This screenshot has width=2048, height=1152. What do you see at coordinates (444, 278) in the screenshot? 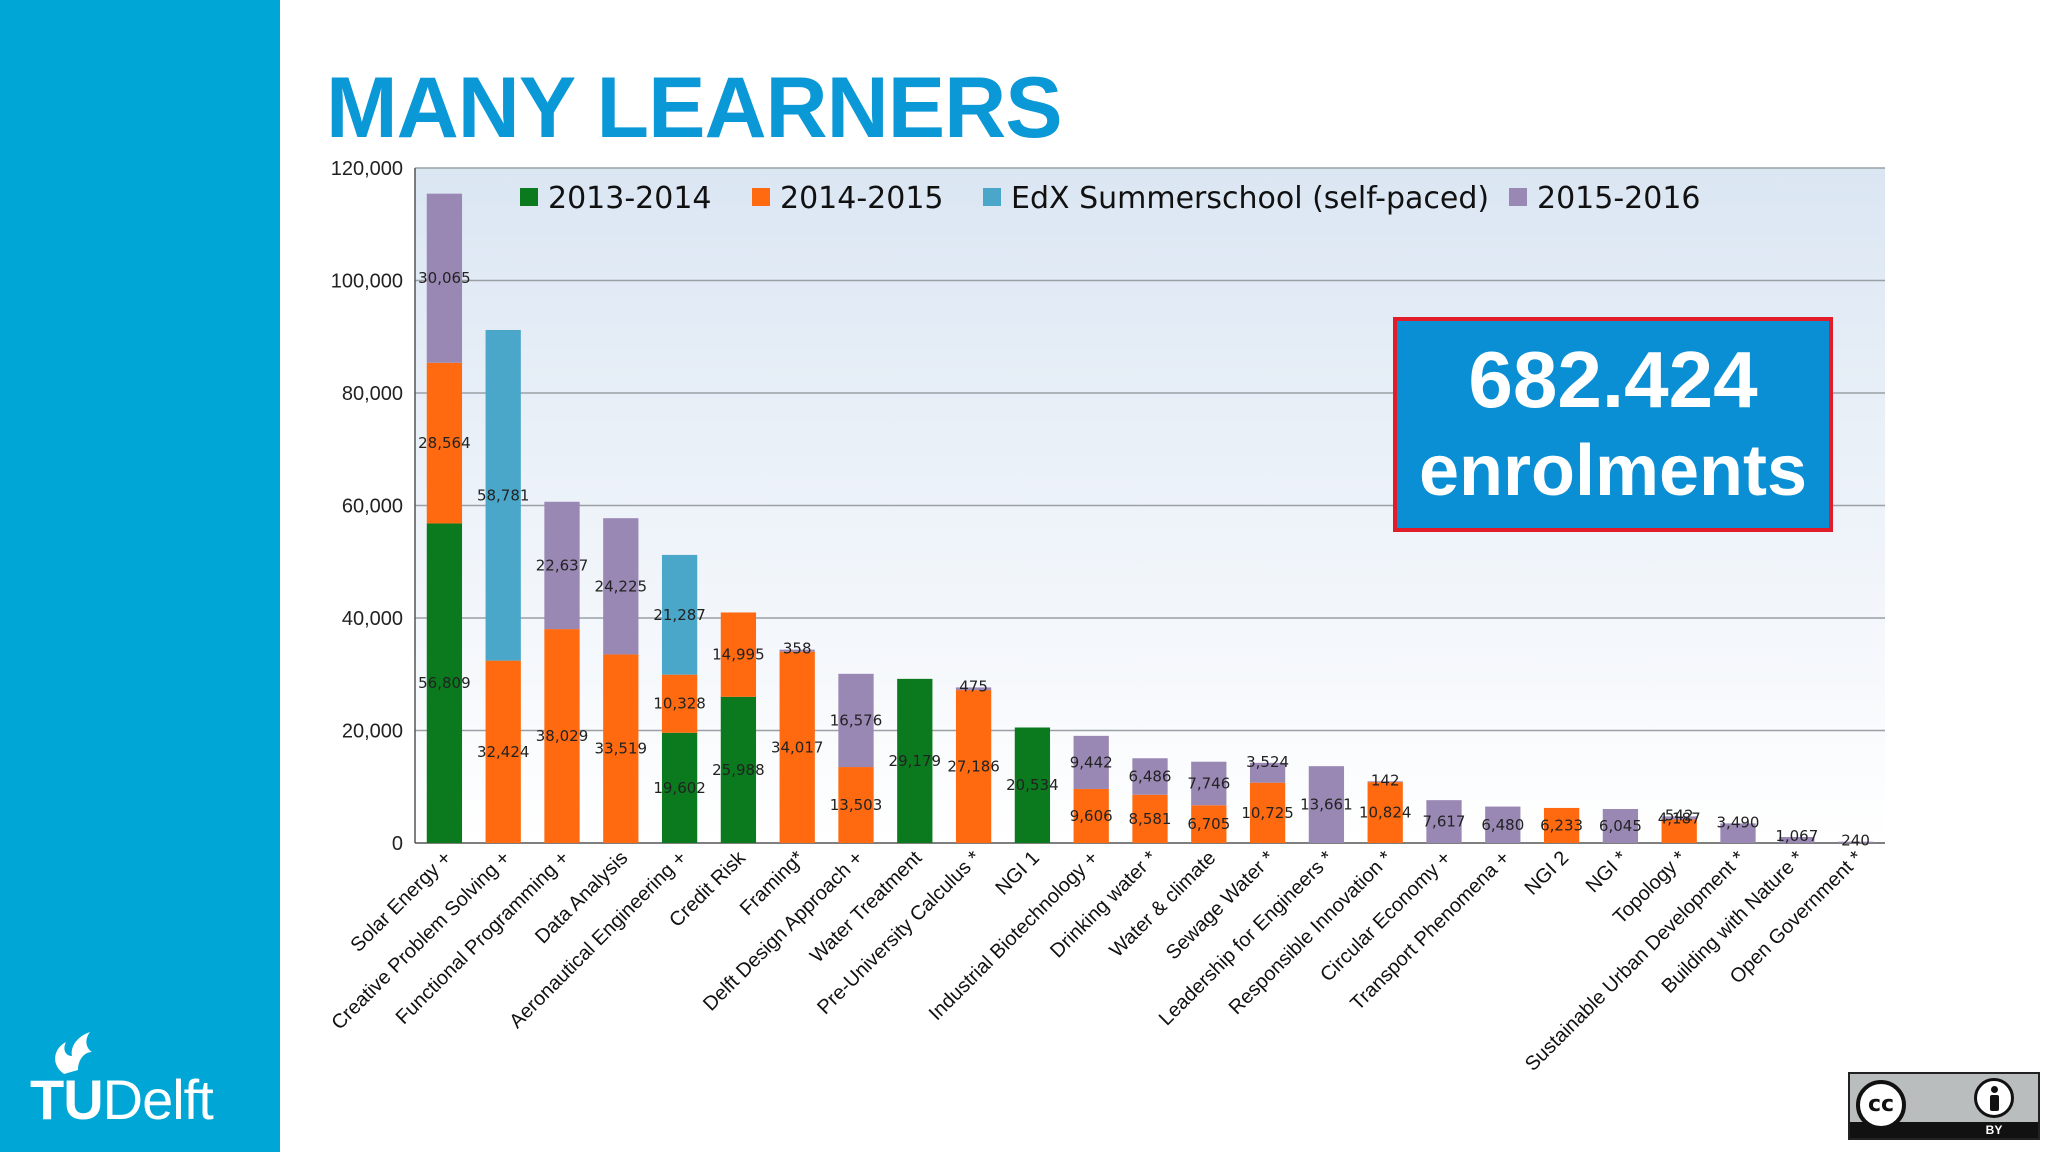
I see `data-label: 30,065` at bounding box center [444, 278].